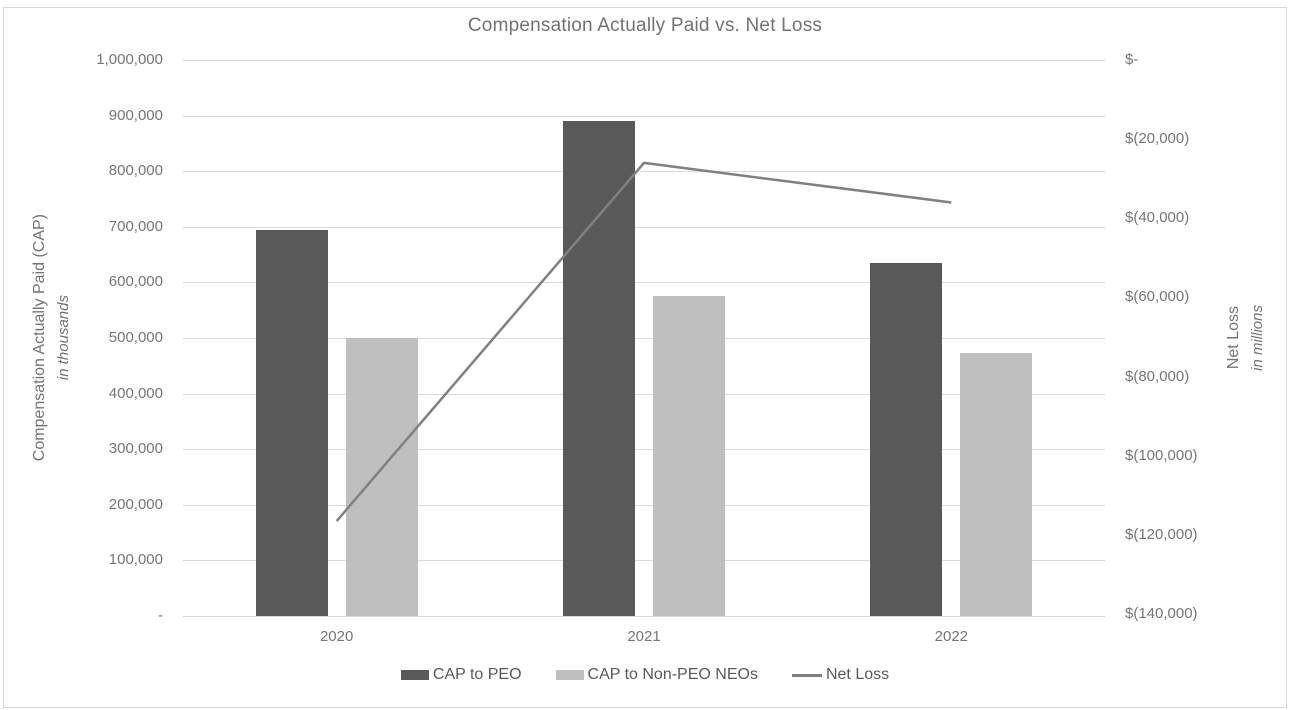 This screenshot has height=710, width=1290. I want to click on left-axis-tick-label: 400,000, so click(135, 393).